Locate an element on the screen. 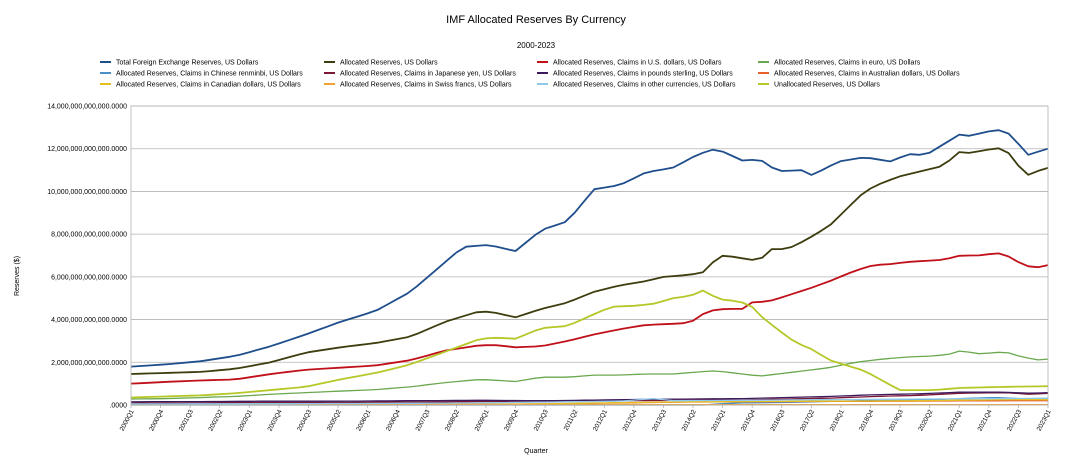 Image resolution: width=1073 pixels, height=466 pixels. x-axis-label: Quarter is located at coordinates (536, 451).